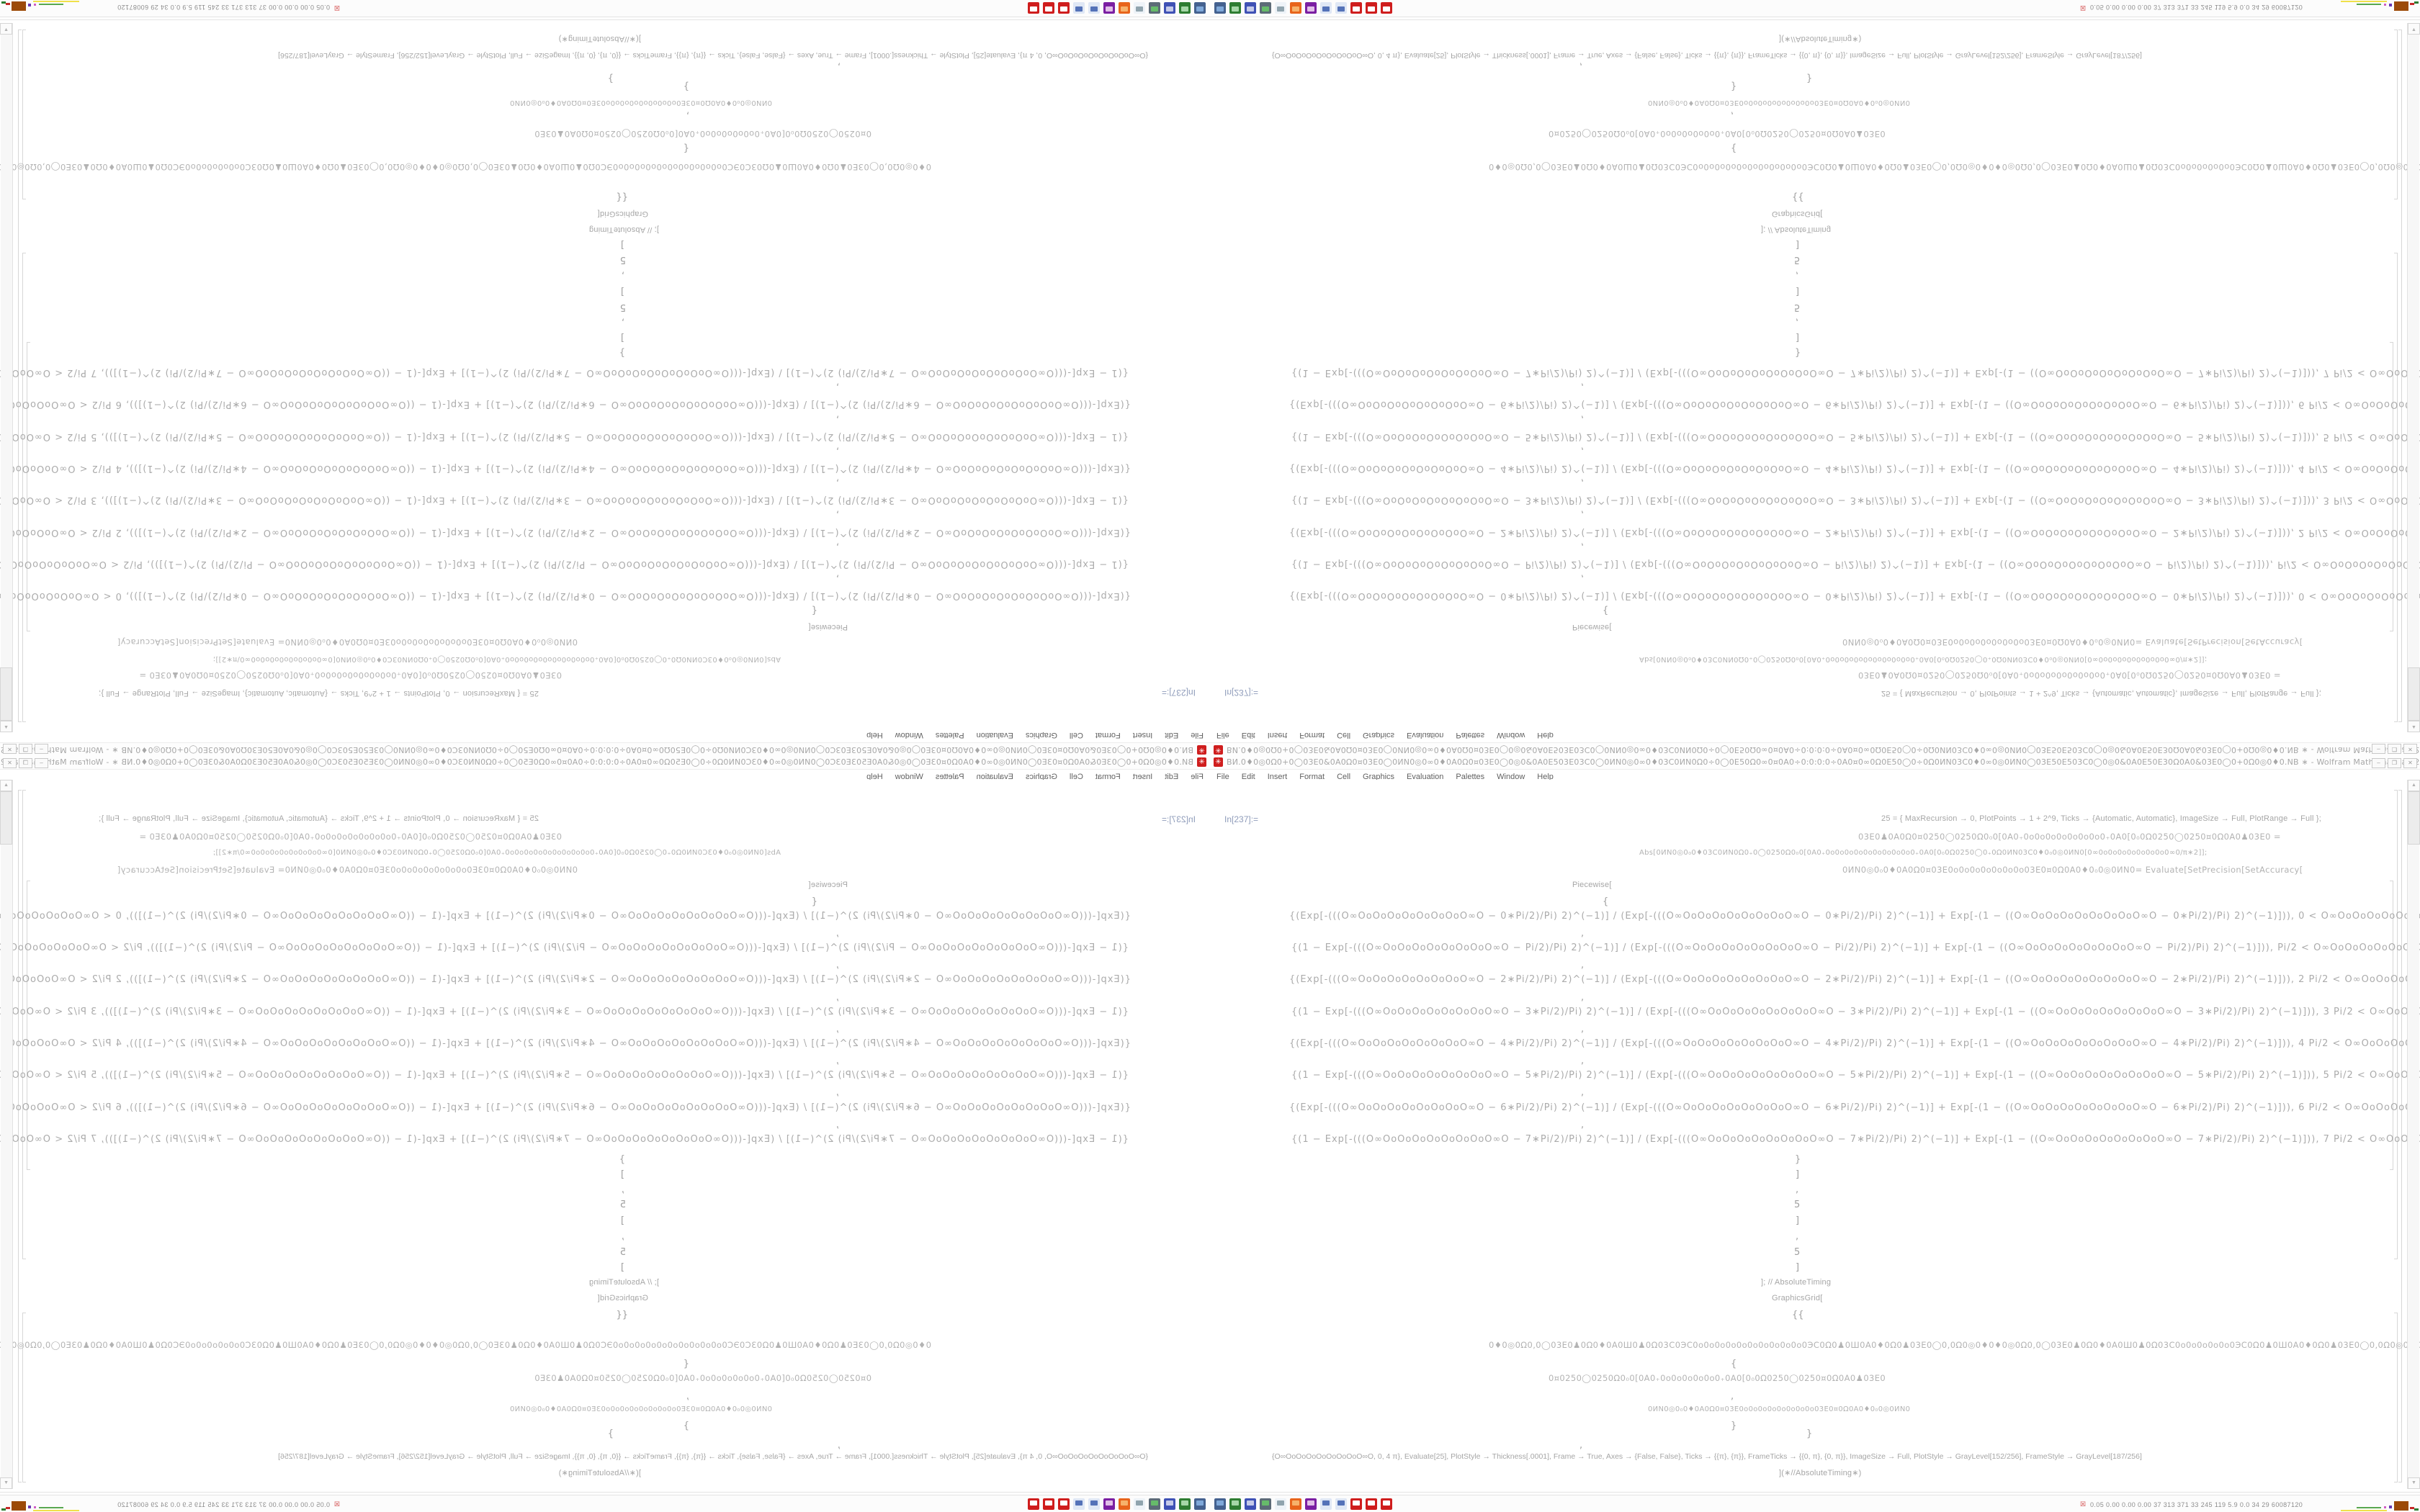 This screenshot has height=1512, width=2420. What do you see at coordinates (2400, 1136) in the screenshot?
I see `cell-bracket-outer` at bounding box center [2400, 1136].